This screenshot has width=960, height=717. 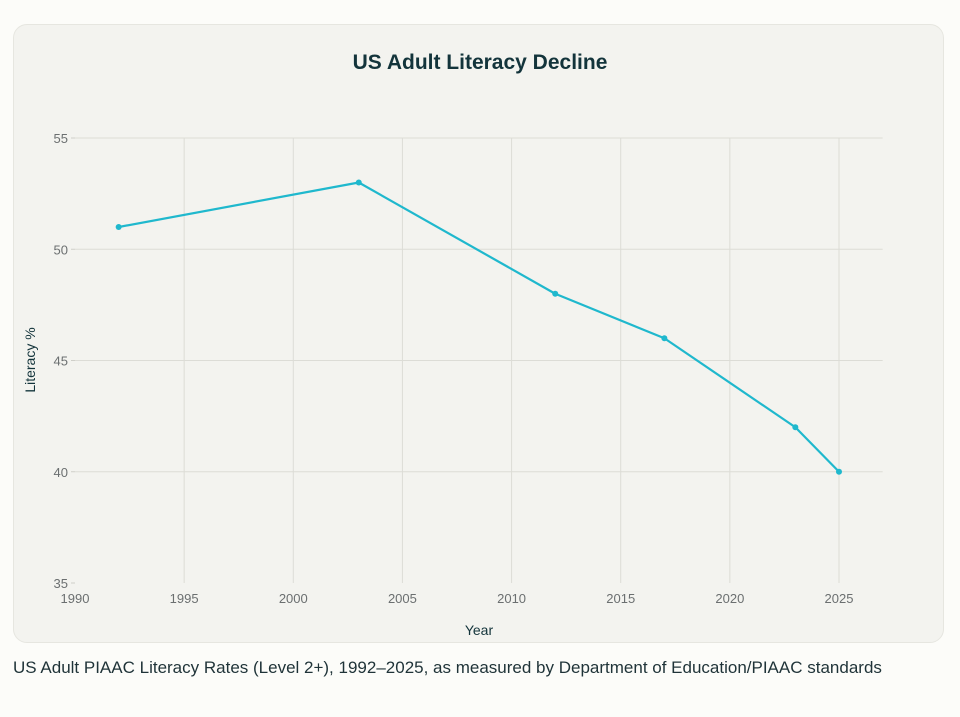 I want to click on x-tick-label: 2025, so click(x=839, y=598).